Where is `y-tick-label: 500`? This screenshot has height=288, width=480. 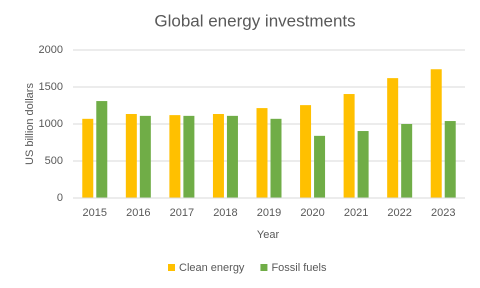
y-tick-label: 500 is located at coordinates (54, 161).